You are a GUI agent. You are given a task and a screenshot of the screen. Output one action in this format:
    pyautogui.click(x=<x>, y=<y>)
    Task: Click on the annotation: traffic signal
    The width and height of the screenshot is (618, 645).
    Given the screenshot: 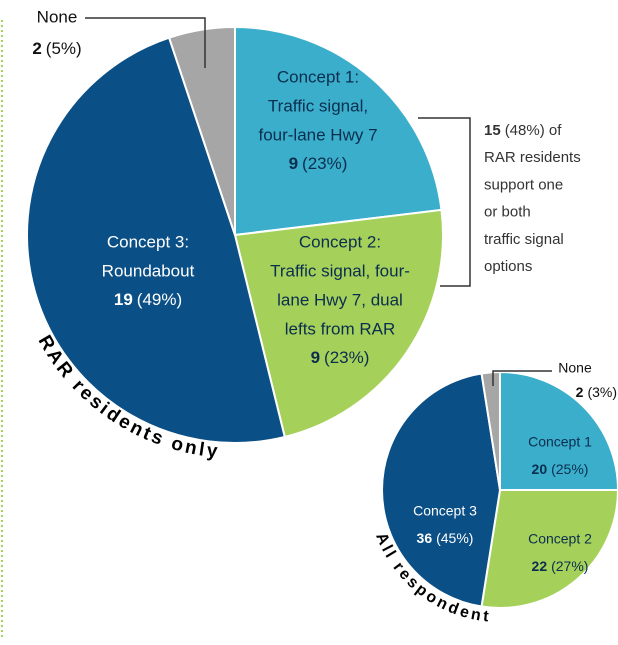 What is the action you would take?
    pyautogui.click(x=524, y=239)
    